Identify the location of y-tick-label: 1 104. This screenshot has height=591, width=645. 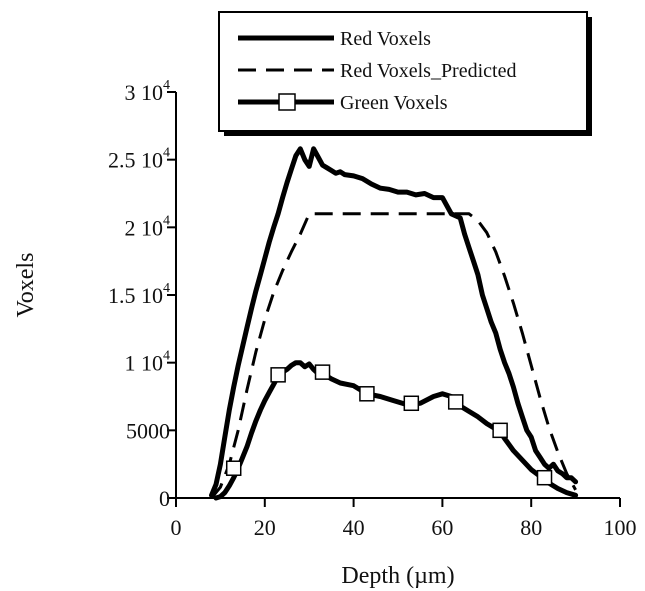
(148, 362).